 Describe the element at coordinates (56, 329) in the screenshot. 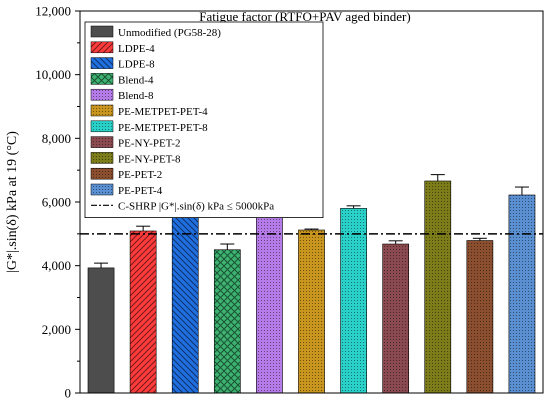

I see `y-tick-label: 2,000` at that location.